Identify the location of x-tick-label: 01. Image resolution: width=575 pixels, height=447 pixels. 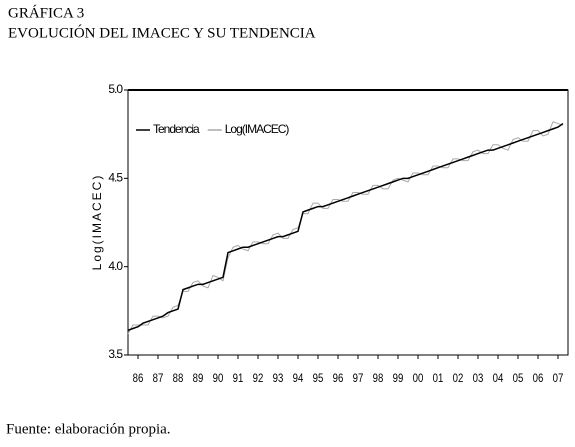
(438, 378).